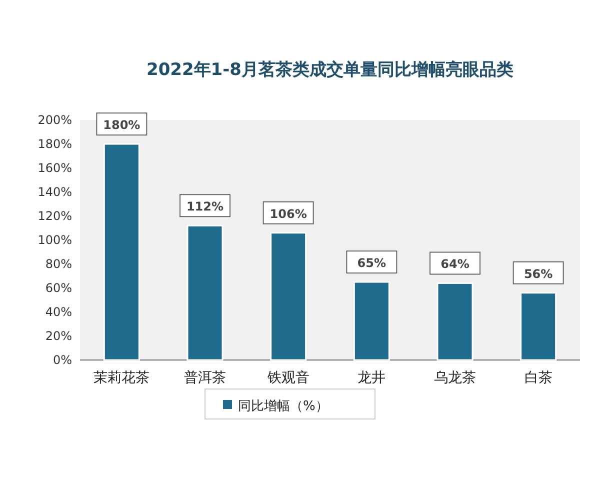 Image resolution: width=600 pixels, height=480 pixels. Describe the element at coordinates (55, 120) in the screenshot. I see `y-tick-label: 200%` at that location.